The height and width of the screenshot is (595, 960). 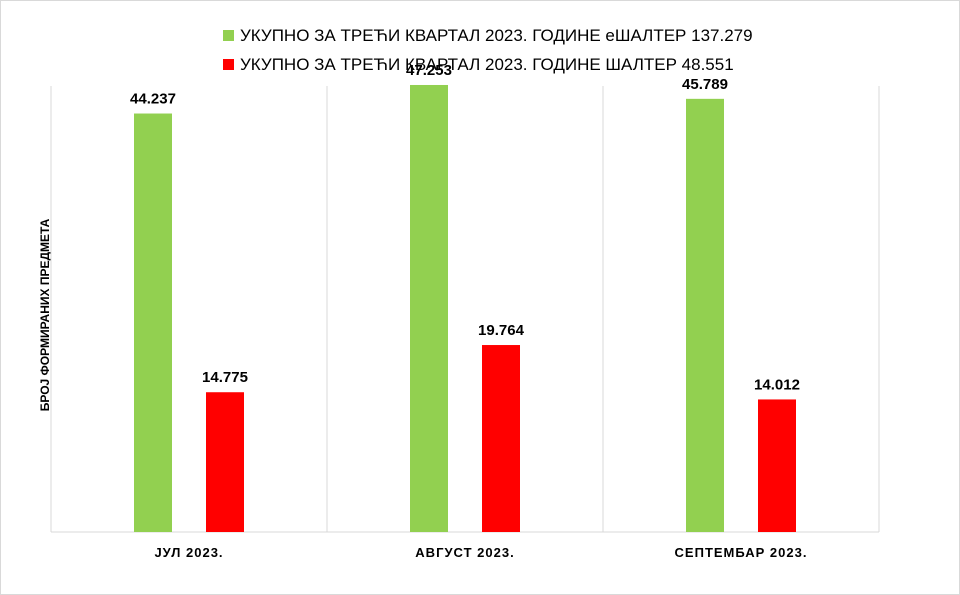 What do you see at coordinates (501, 330) in the screenshot?
I see `data-label-shalter-1: 19.764` at bounding box center [501, 330].